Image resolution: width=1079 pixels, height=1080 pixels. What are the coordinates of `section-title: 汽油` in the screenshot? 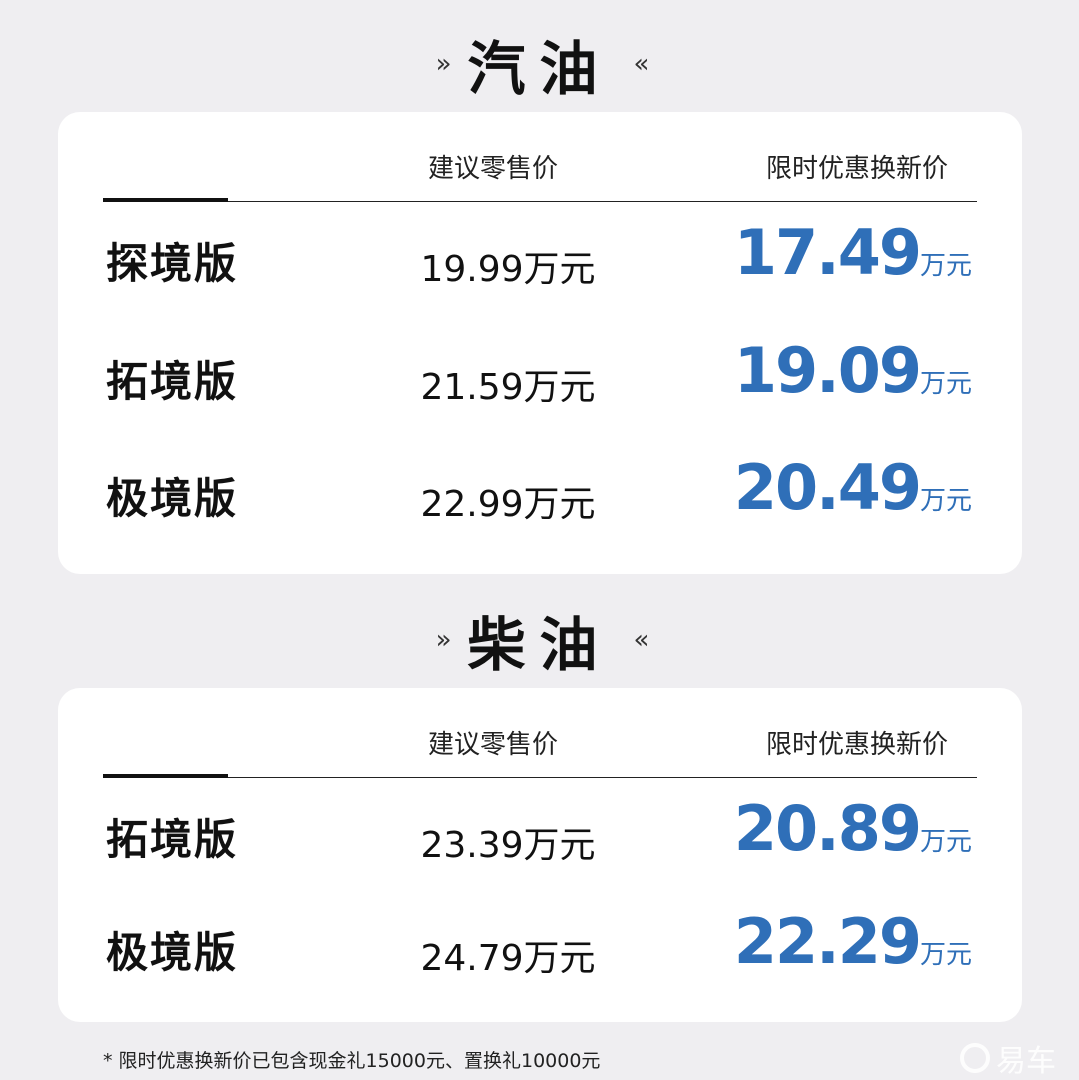 It's located at (539, 69).